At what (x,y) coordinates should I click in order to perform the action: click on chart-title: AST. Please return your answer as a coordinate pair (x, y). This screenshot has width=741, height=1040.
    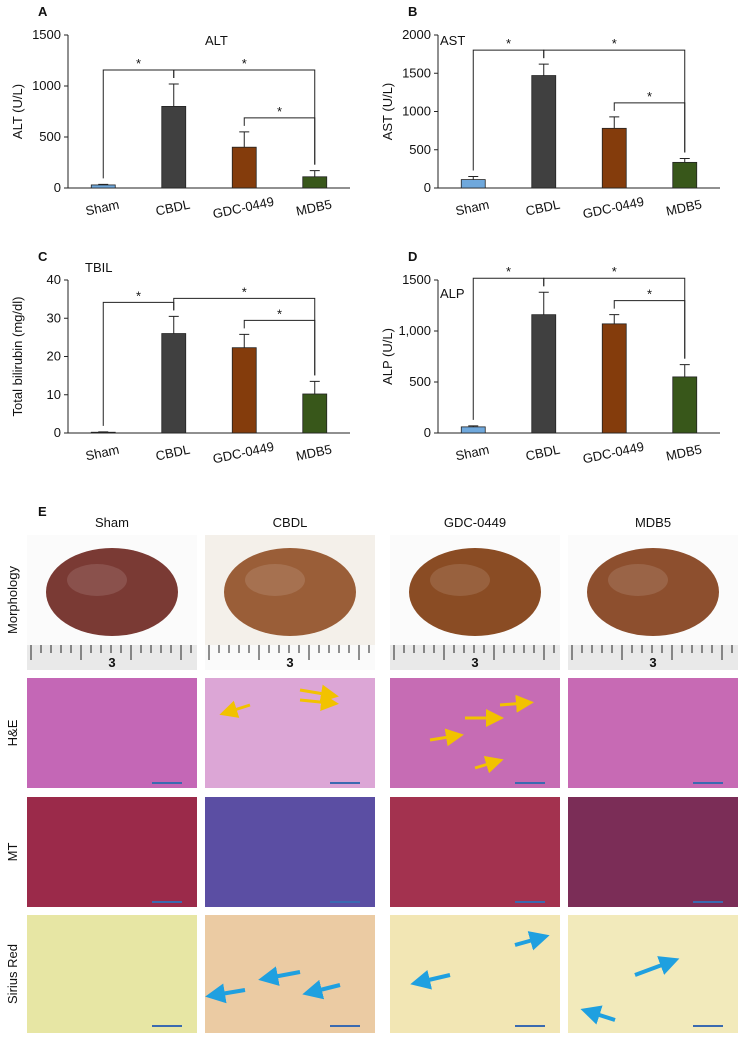
    Looking at the image, I should click on (452, 40).